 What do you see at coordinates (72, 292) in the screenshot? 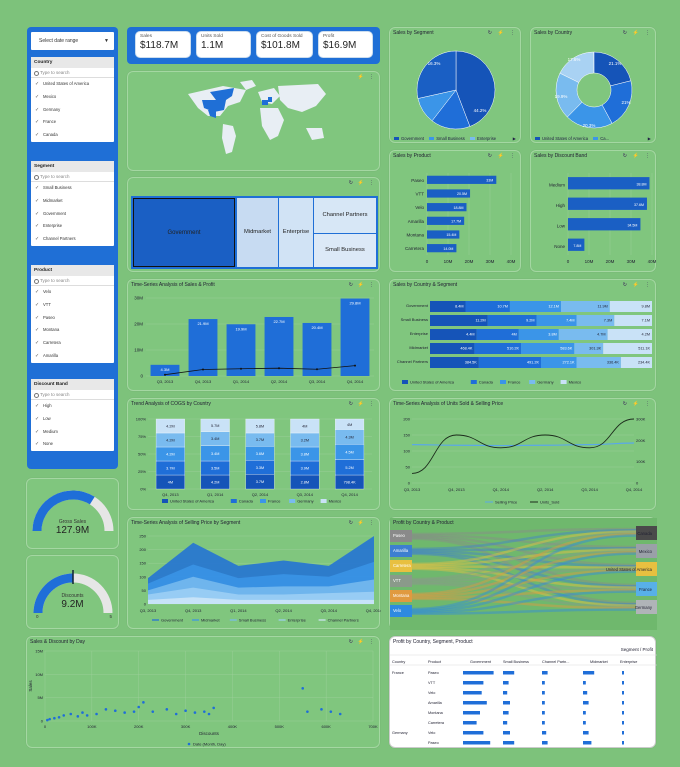
I see `filter-option: Velo` at bounding box center [72, 292].